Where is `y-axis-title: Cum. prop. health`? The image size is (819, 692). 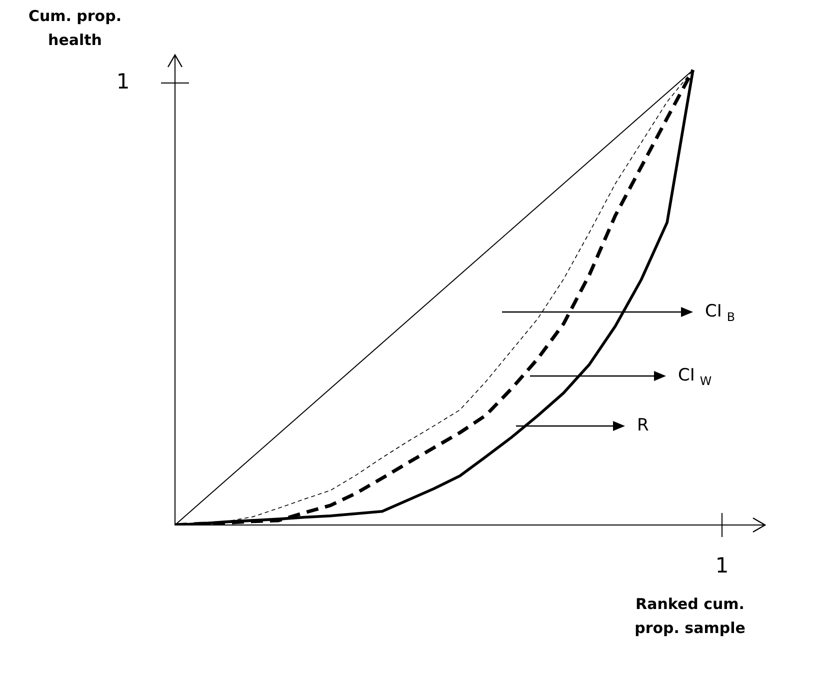
y-axis-title: Cum. prop. health is located at coordinates (75, 28).